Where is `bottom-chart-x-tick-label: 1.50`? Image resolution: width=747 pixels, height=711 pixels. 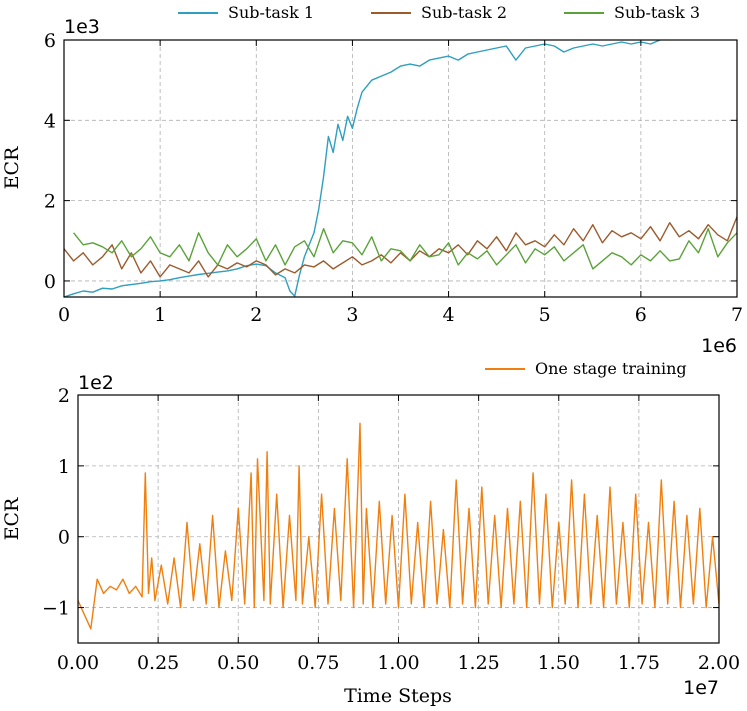
bottom-chart-x-tick-label: 1.50 is located at coordinates (559, 663).